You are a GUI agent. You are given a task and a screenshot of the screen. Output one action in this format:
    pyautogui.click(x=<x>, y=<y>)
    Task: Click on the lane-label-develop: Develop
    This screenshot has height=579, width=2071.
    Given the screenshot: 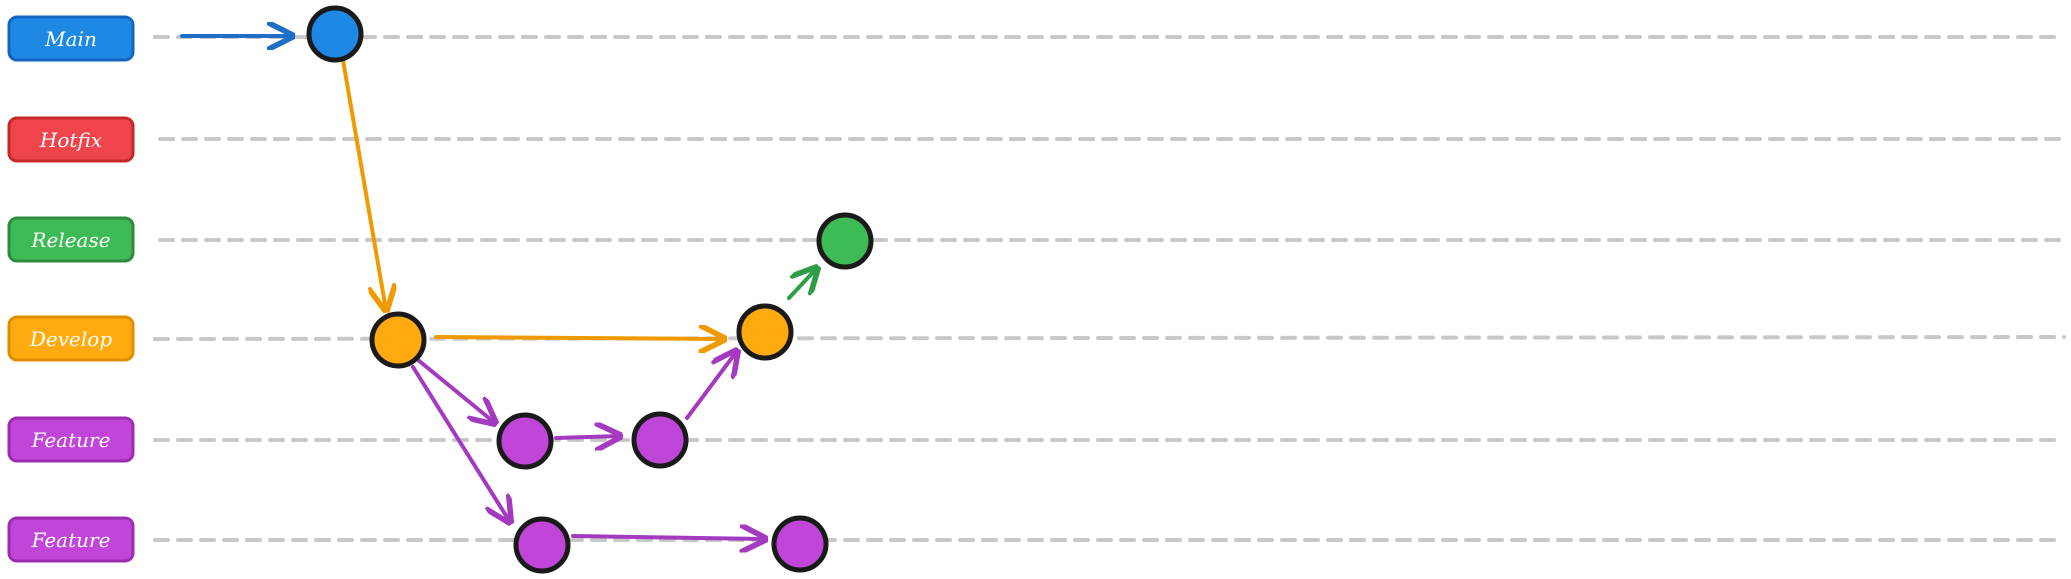 What is the action you would take?
    pyautogui.click(x=70, y=339)
    